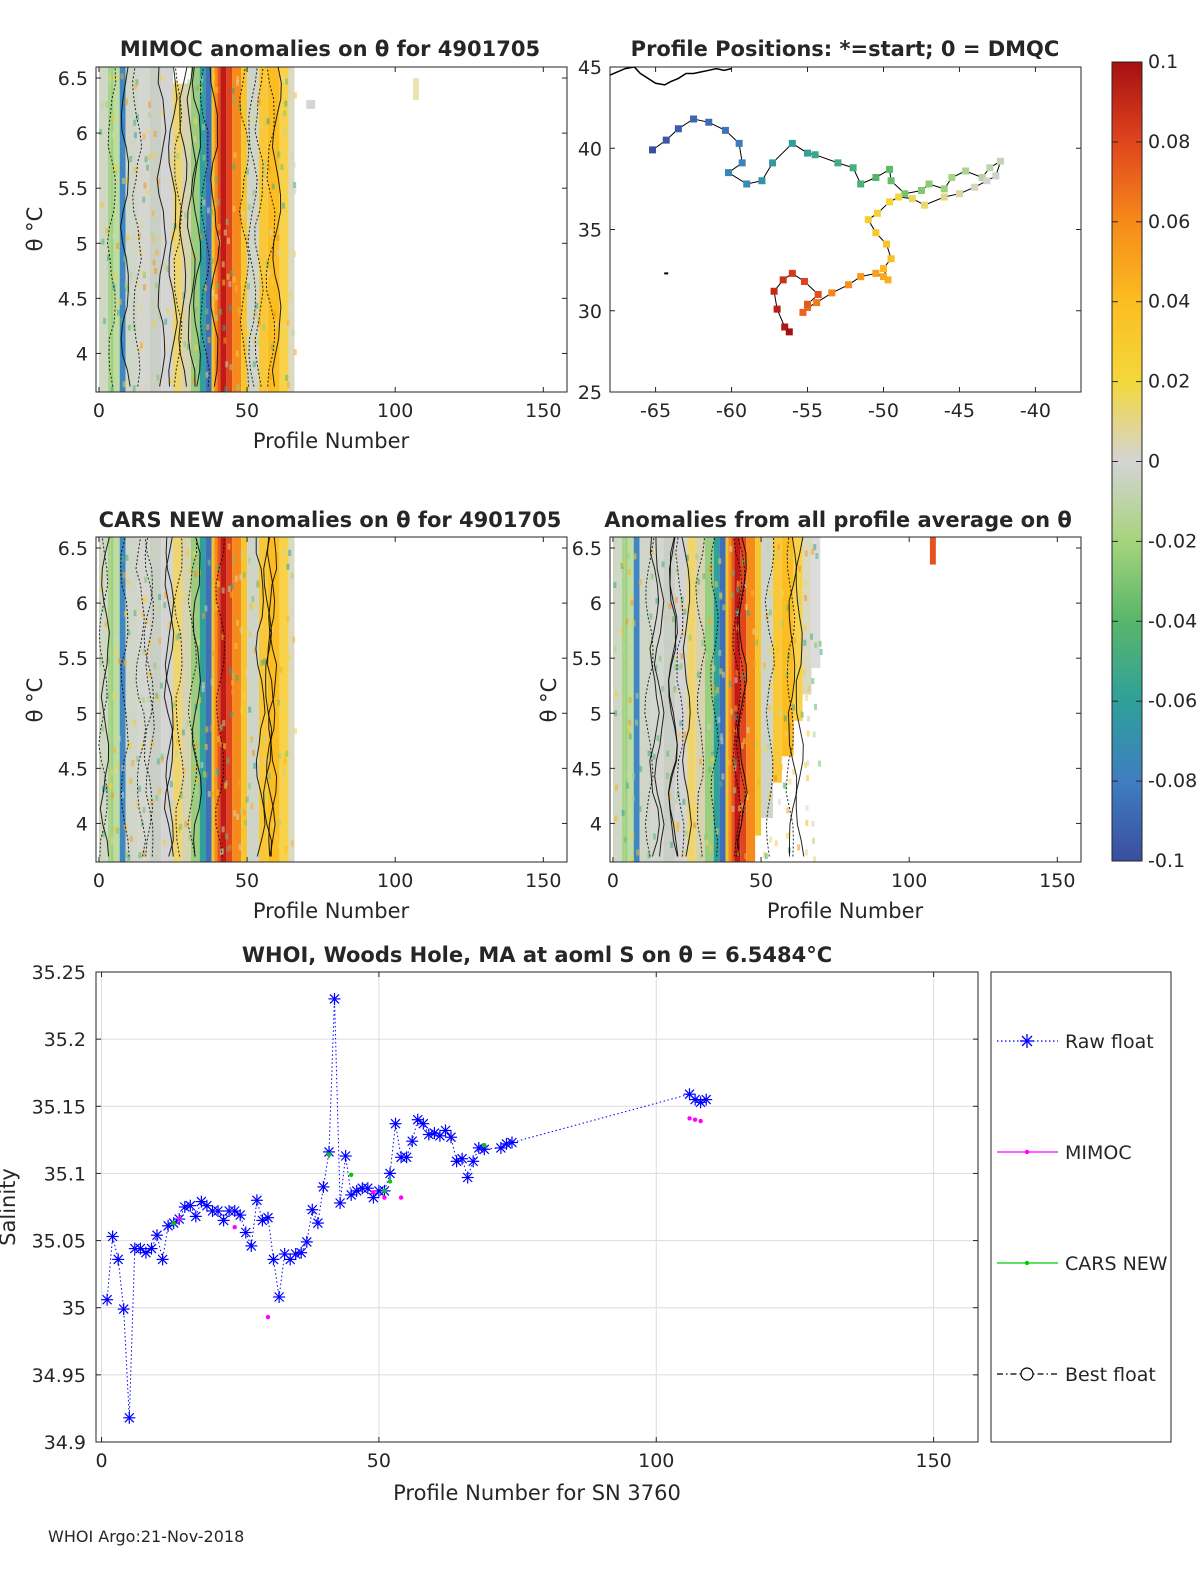 The image size is (1200, 1575). I want to click on legend-item-best: Best float, so click(1076, 1375).